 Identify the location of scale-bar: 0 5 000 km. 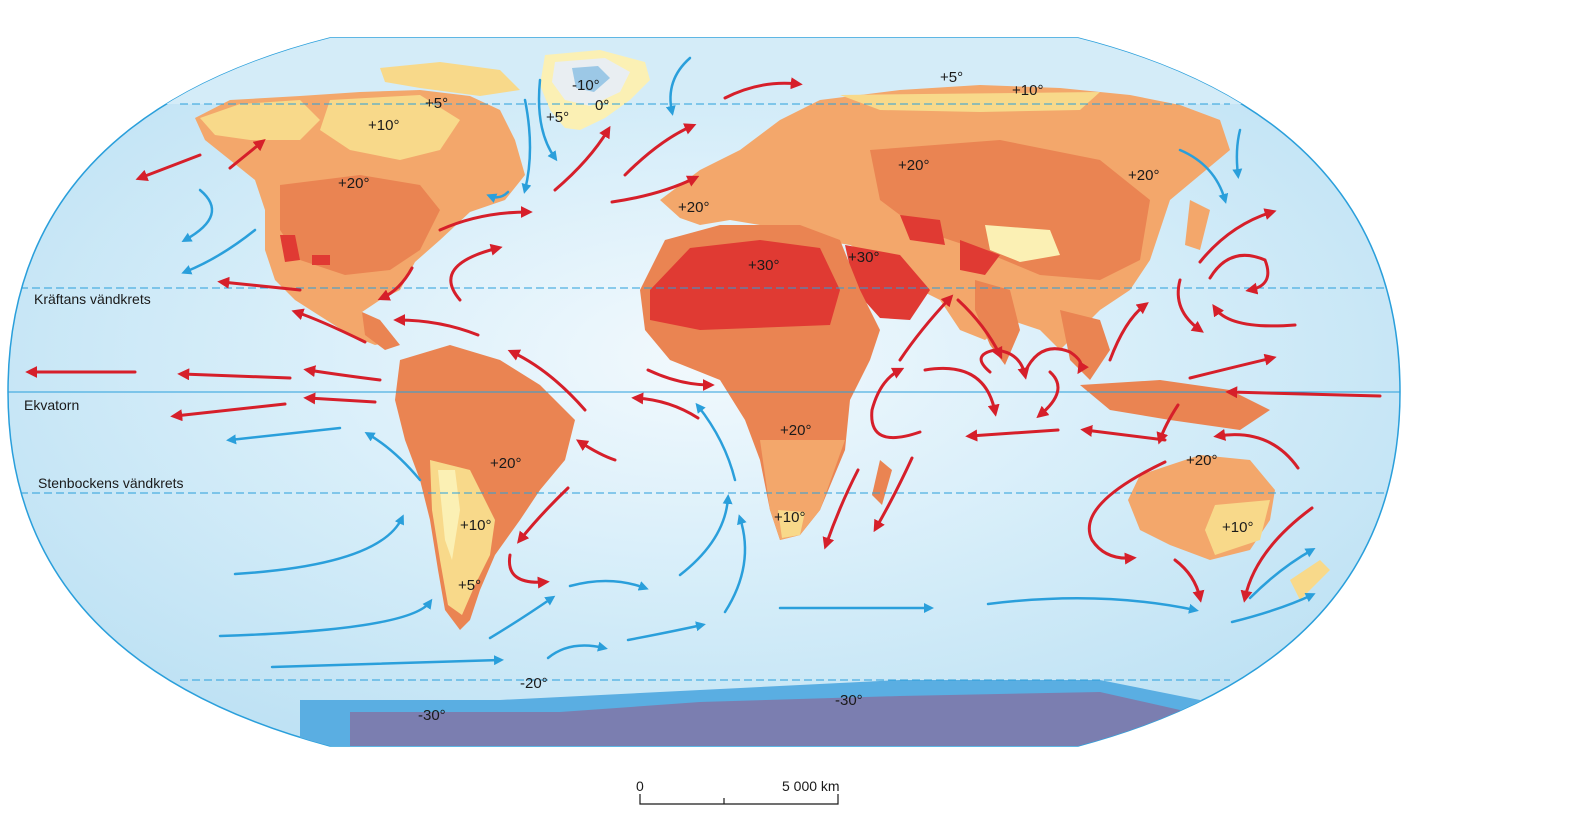
(738, 791).